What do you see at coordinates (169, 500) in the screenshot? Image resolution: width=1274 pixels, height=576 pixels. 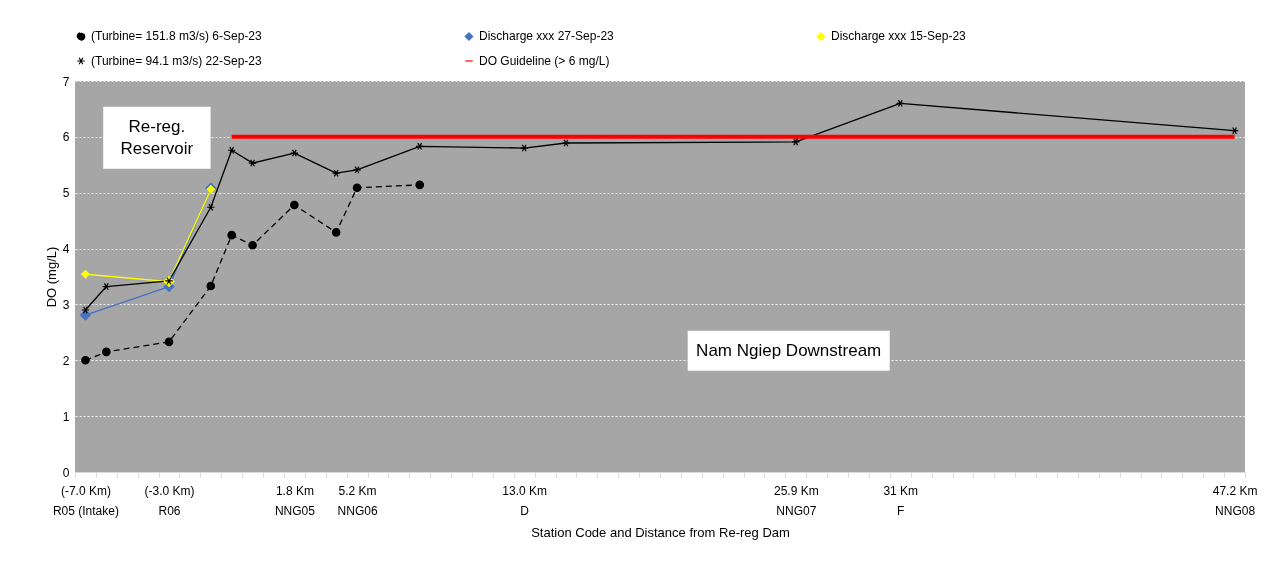 I see `x-tick-label: (-3.0 Km) R06` at bounding box center [169, 500].